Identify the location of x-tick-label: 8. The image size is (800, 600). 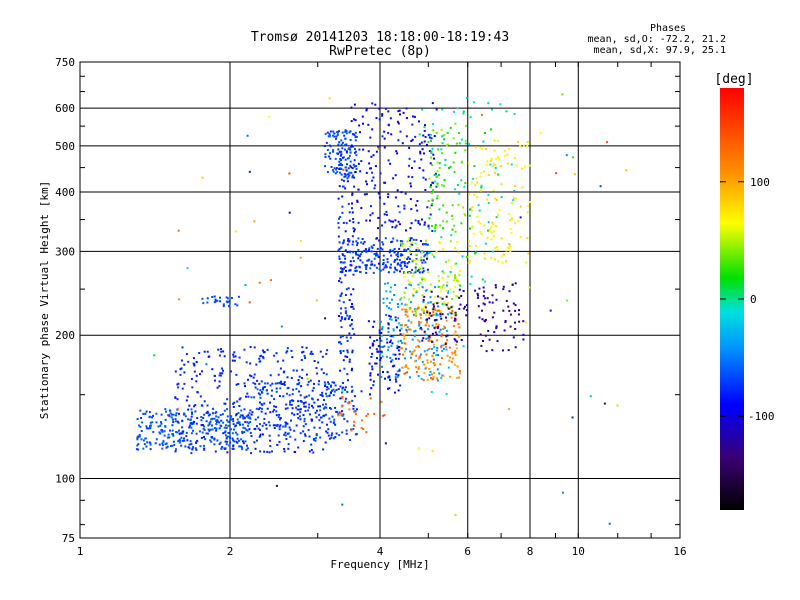
(530, 551).